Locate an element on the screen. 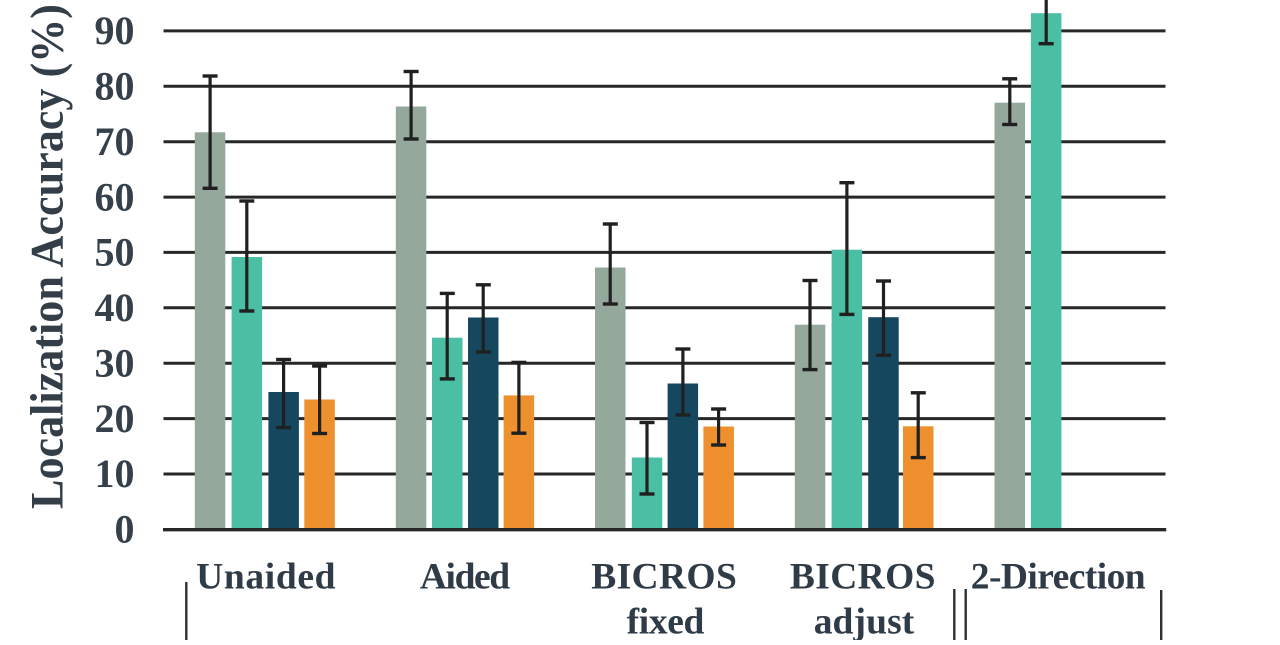  svg-text: Unaided is located at coordinates (266, 577).